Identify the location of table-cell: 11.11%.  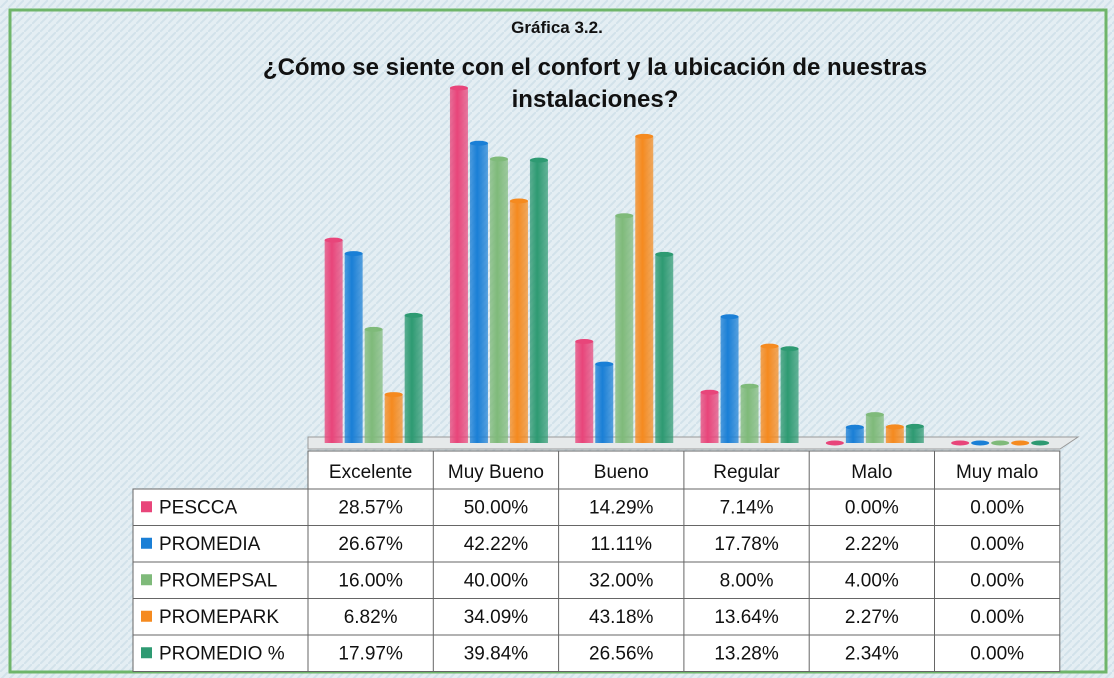
(621, 544).